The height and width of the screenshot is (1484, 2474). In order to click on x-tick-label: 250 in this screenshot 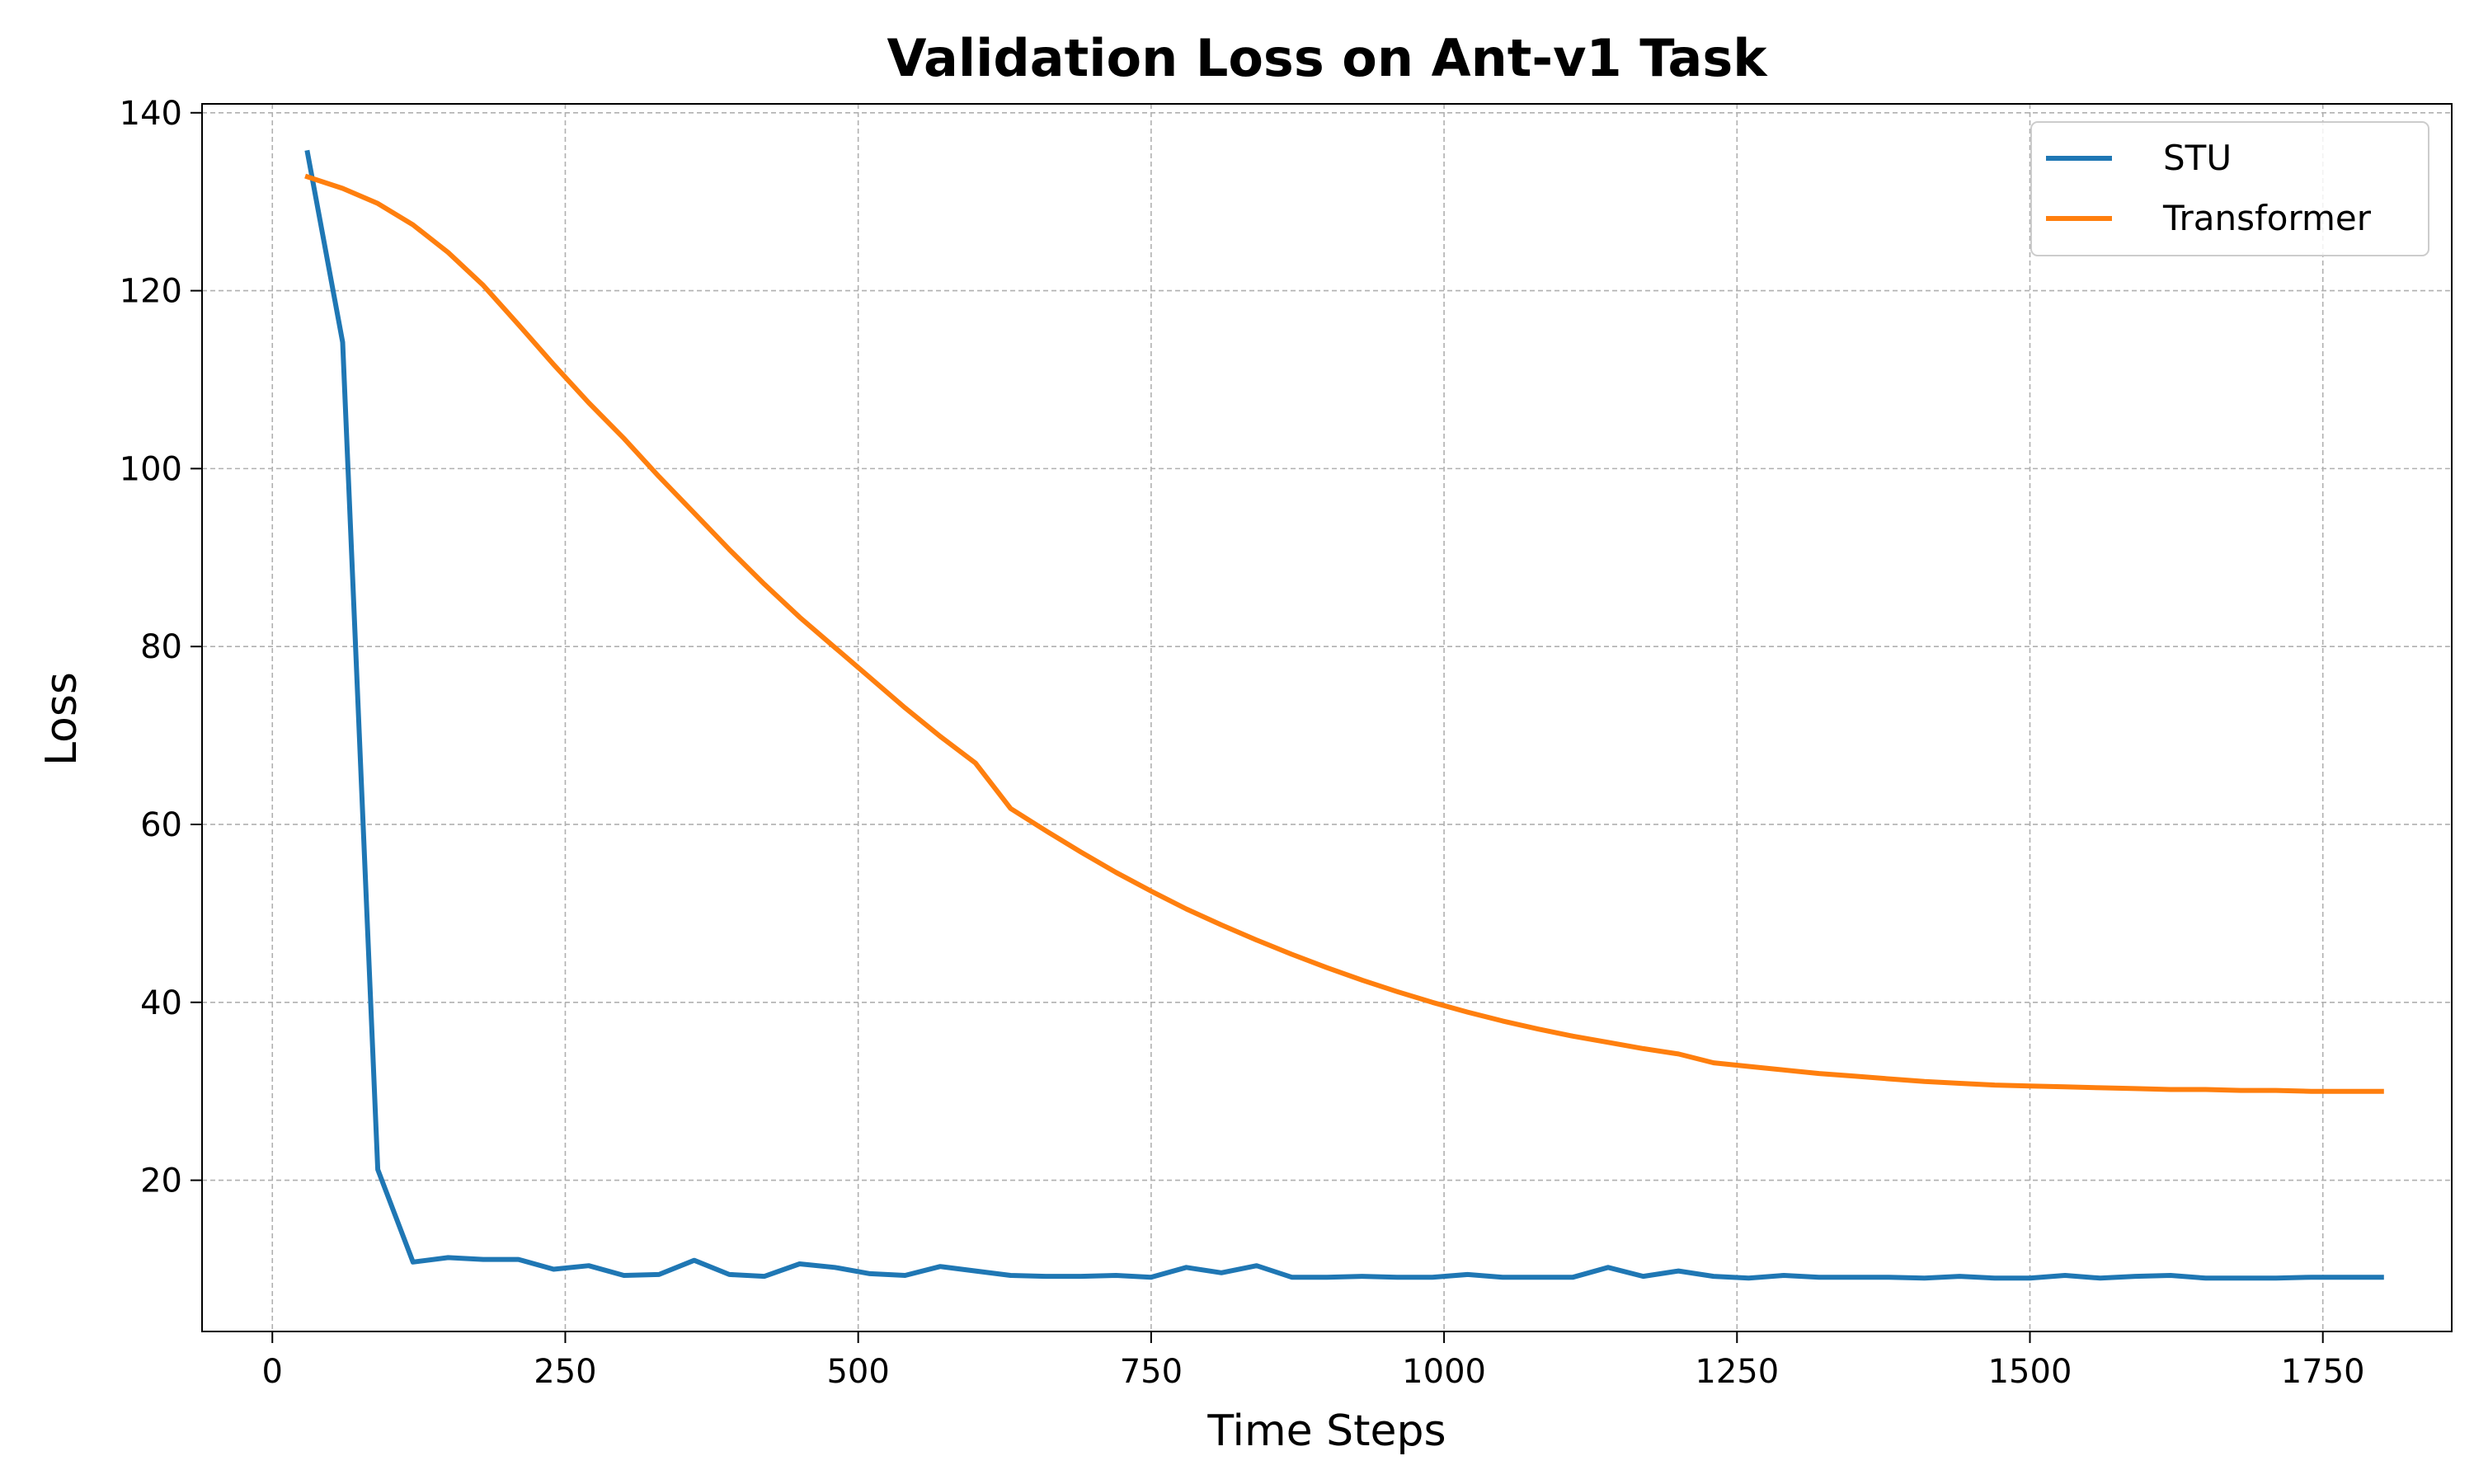, I will do `click(565, 1372)`.